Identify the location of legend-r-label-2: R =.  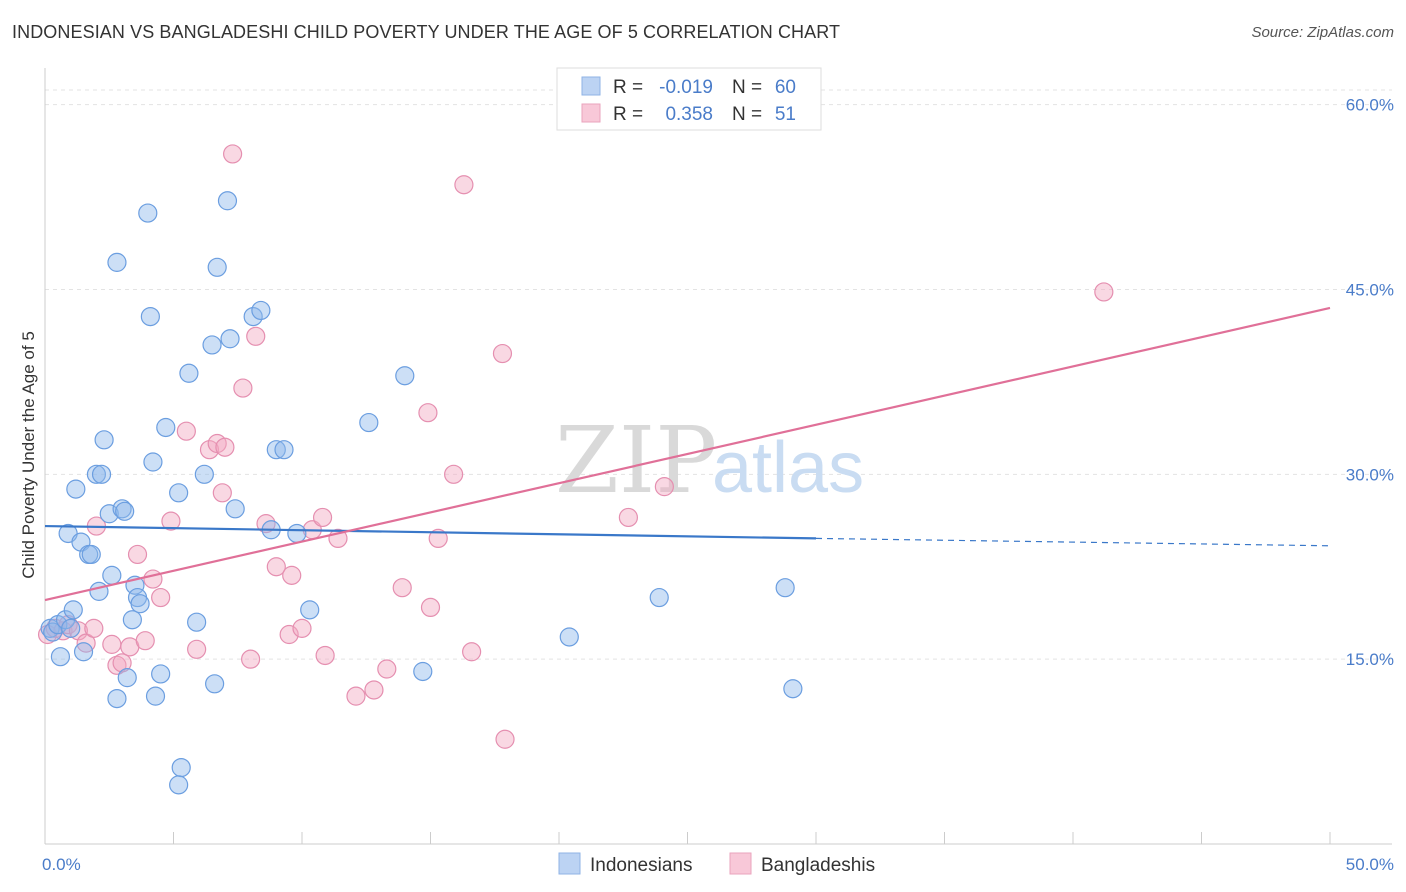
(628, 114).